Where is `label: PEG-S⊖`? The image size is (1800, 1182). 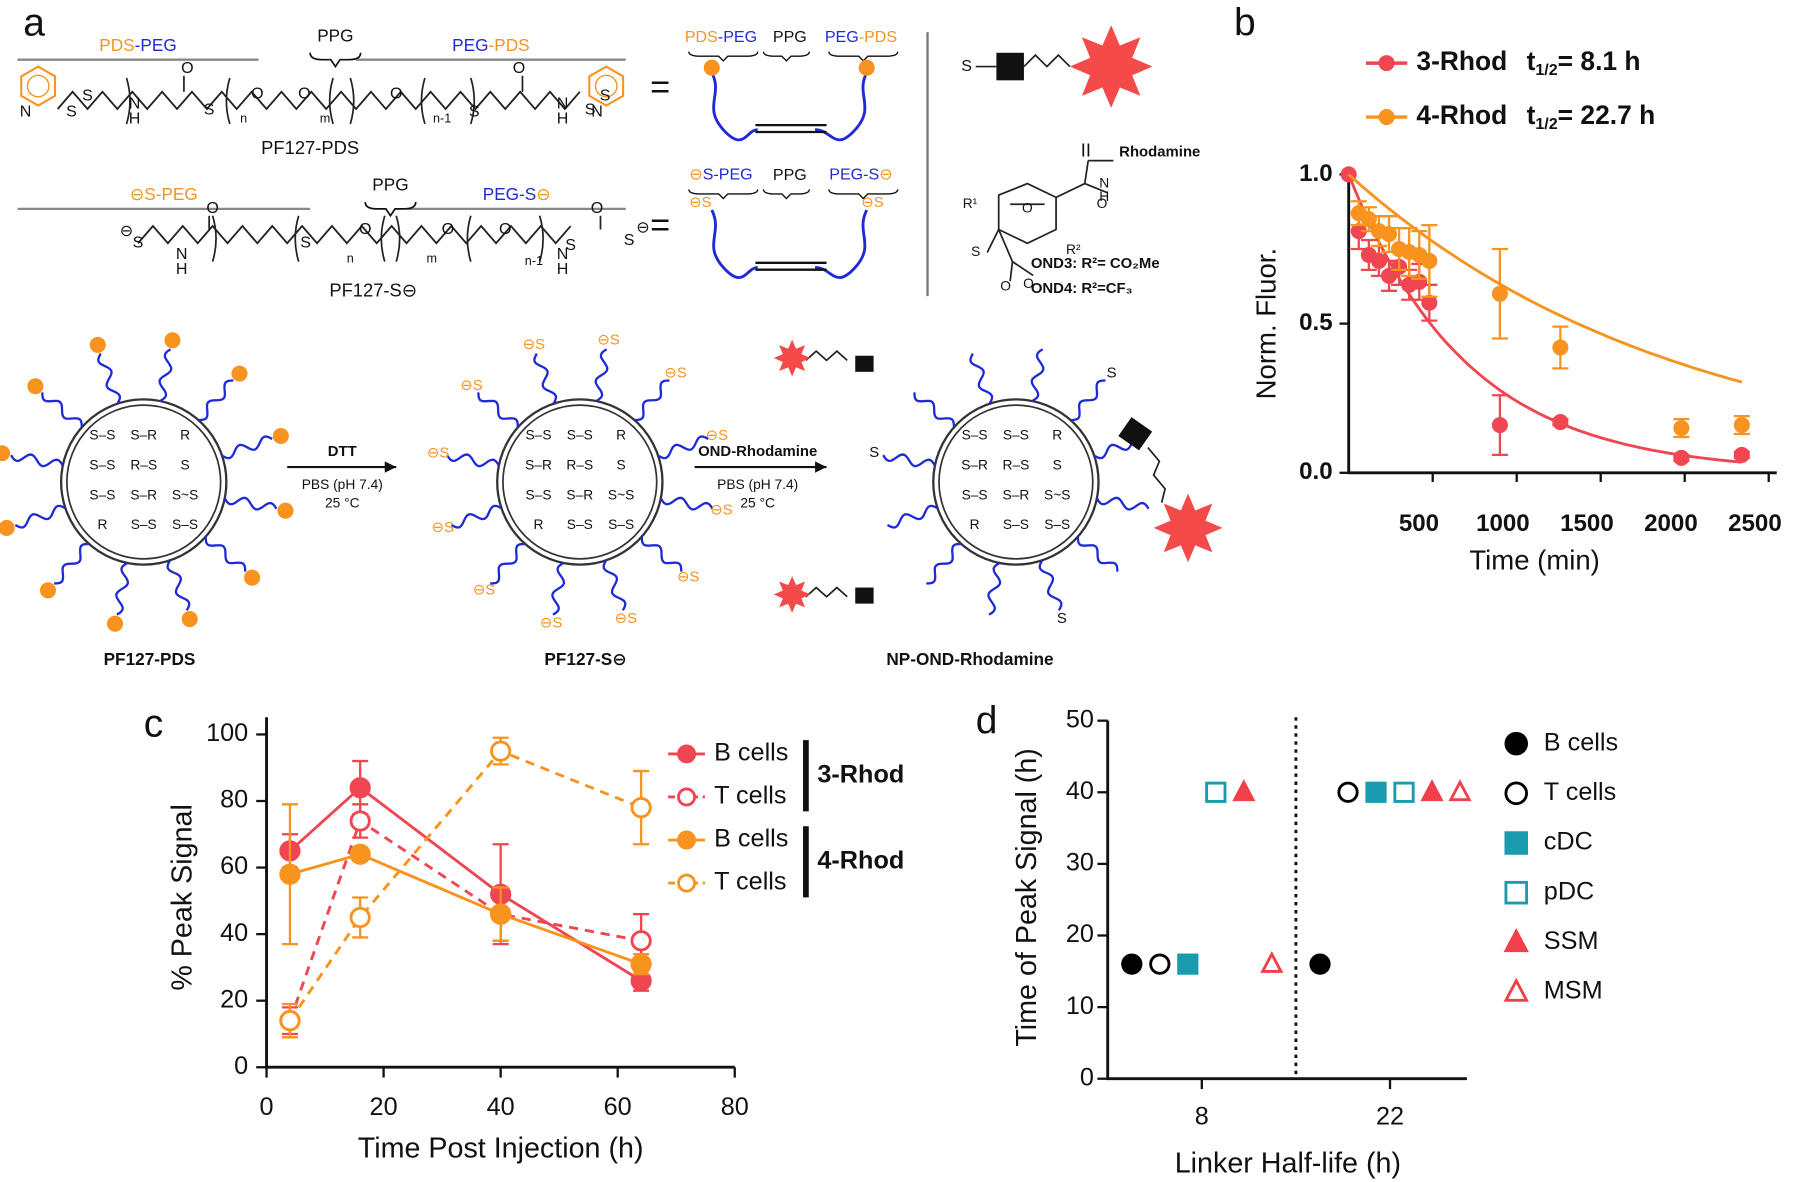
label: PEG-S⊖ is located at coordinates (517, 194).